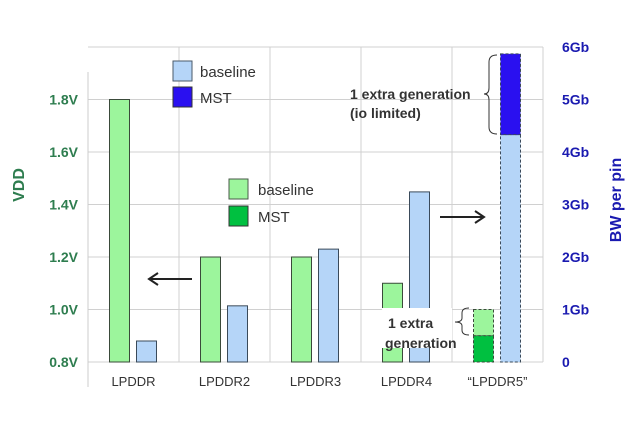  I want to click on annotation-bottom: 1 extra generation, so click(426, 329).